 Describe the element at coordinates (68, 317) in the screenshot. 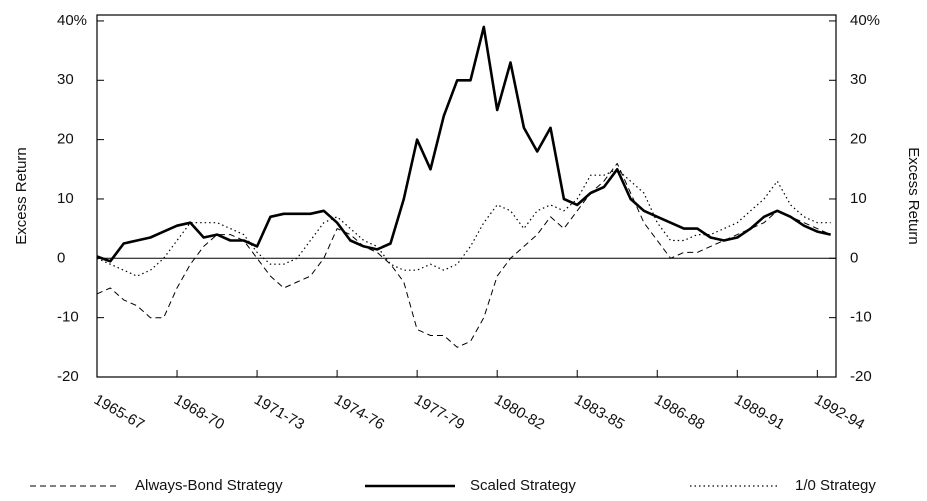

I see `y-tick-label: -10` at that location.